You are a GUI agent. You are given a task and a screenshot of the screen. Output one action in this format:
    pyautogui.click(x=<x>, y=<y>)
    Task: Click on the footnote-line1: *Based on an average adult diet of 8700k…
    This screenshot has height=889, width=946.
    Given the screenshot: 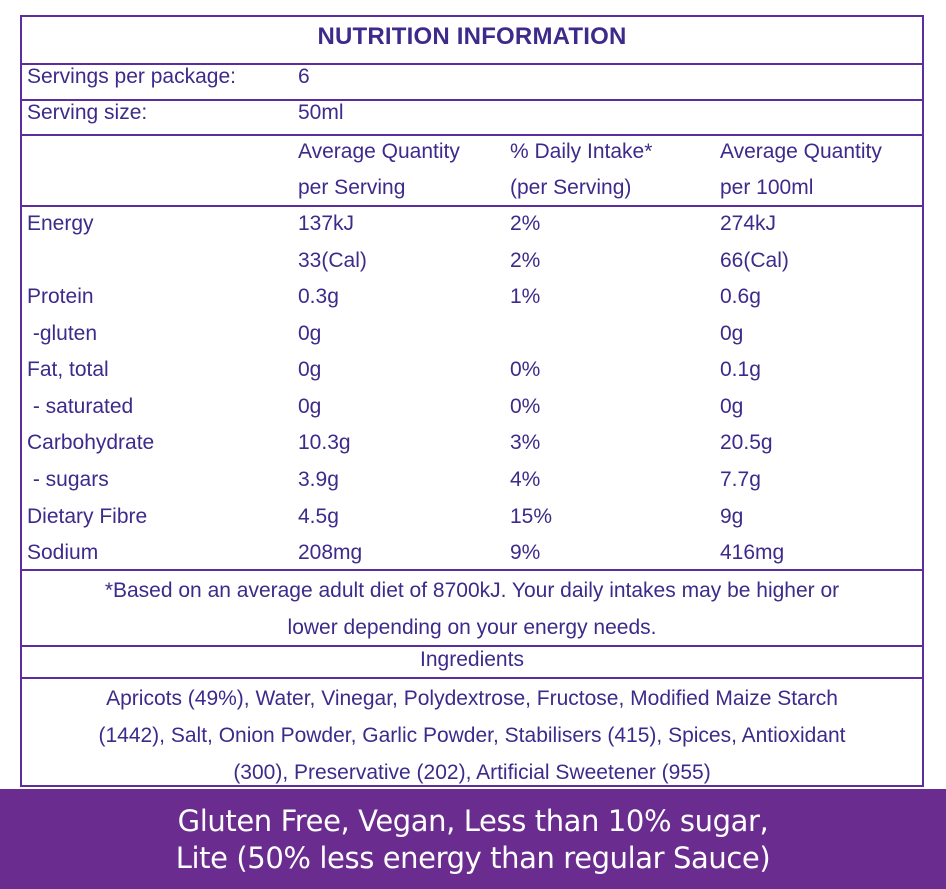 What is the action you would take?
    pyautogui.click(x=472, y=590)
    